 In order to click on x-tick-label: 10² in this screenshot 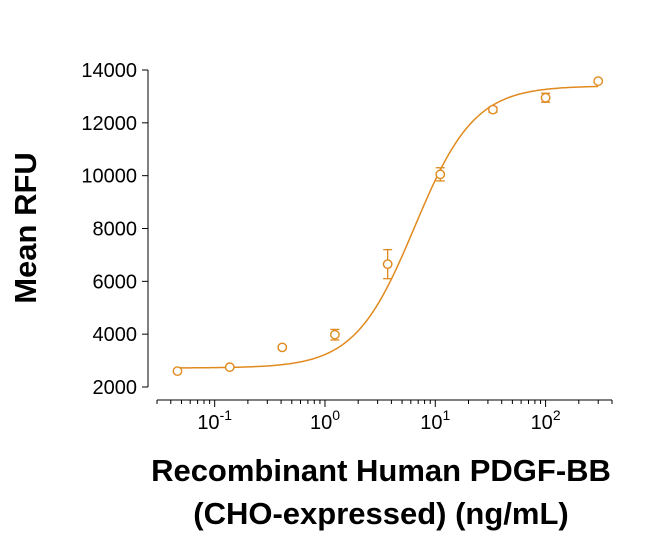, I will do `click(546, 420)`.